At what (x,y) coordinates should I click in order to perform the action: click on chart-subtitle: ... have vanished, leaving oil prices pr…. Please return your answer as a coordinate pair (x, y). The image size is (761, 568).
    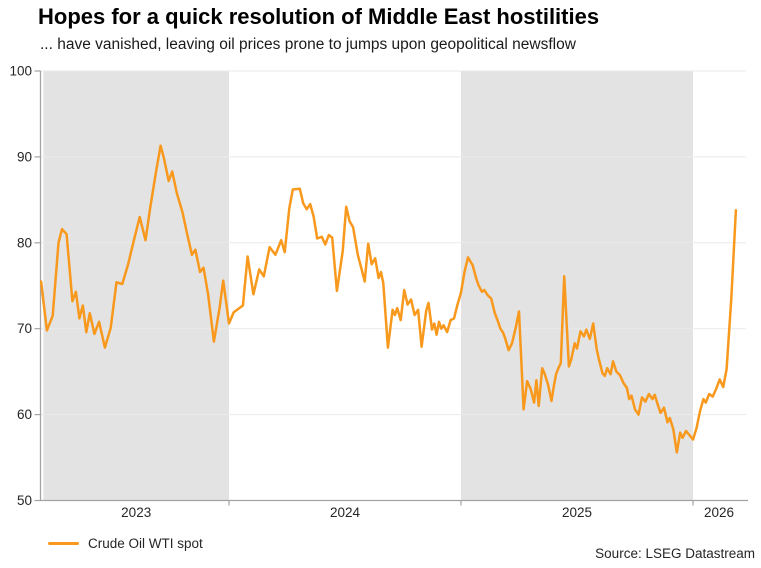
    Looking at the image, I should click on (308, 44).